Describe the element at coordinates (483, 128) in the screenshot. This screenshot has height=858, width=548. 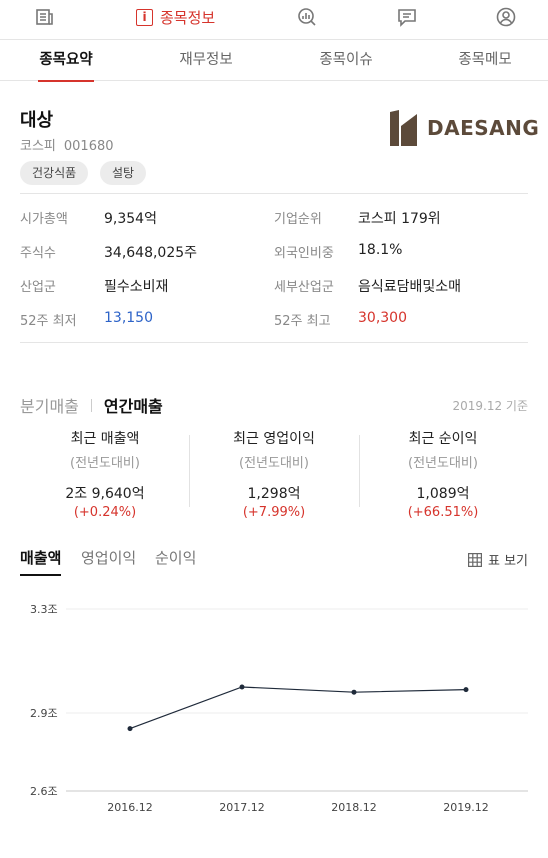
I see `logo-text: DAESANG` at that location.